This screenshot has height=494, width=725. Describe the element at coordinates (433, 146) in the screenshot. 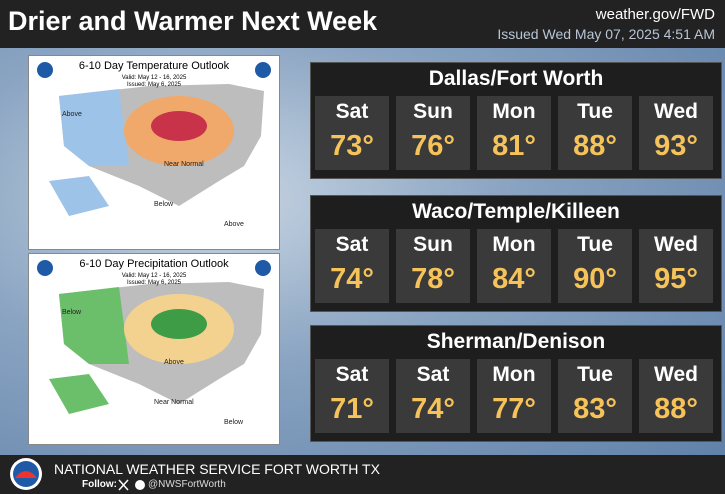

I see `high-temp: 76°` at that location.